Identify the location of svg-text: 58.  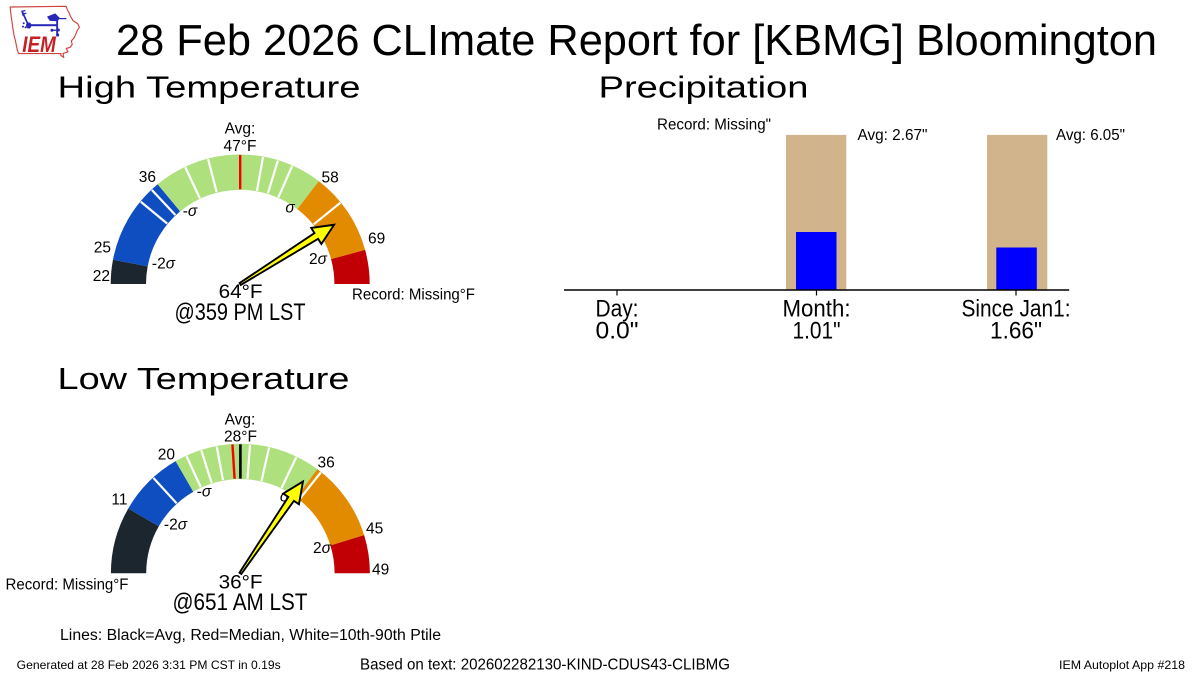
(330, 178).